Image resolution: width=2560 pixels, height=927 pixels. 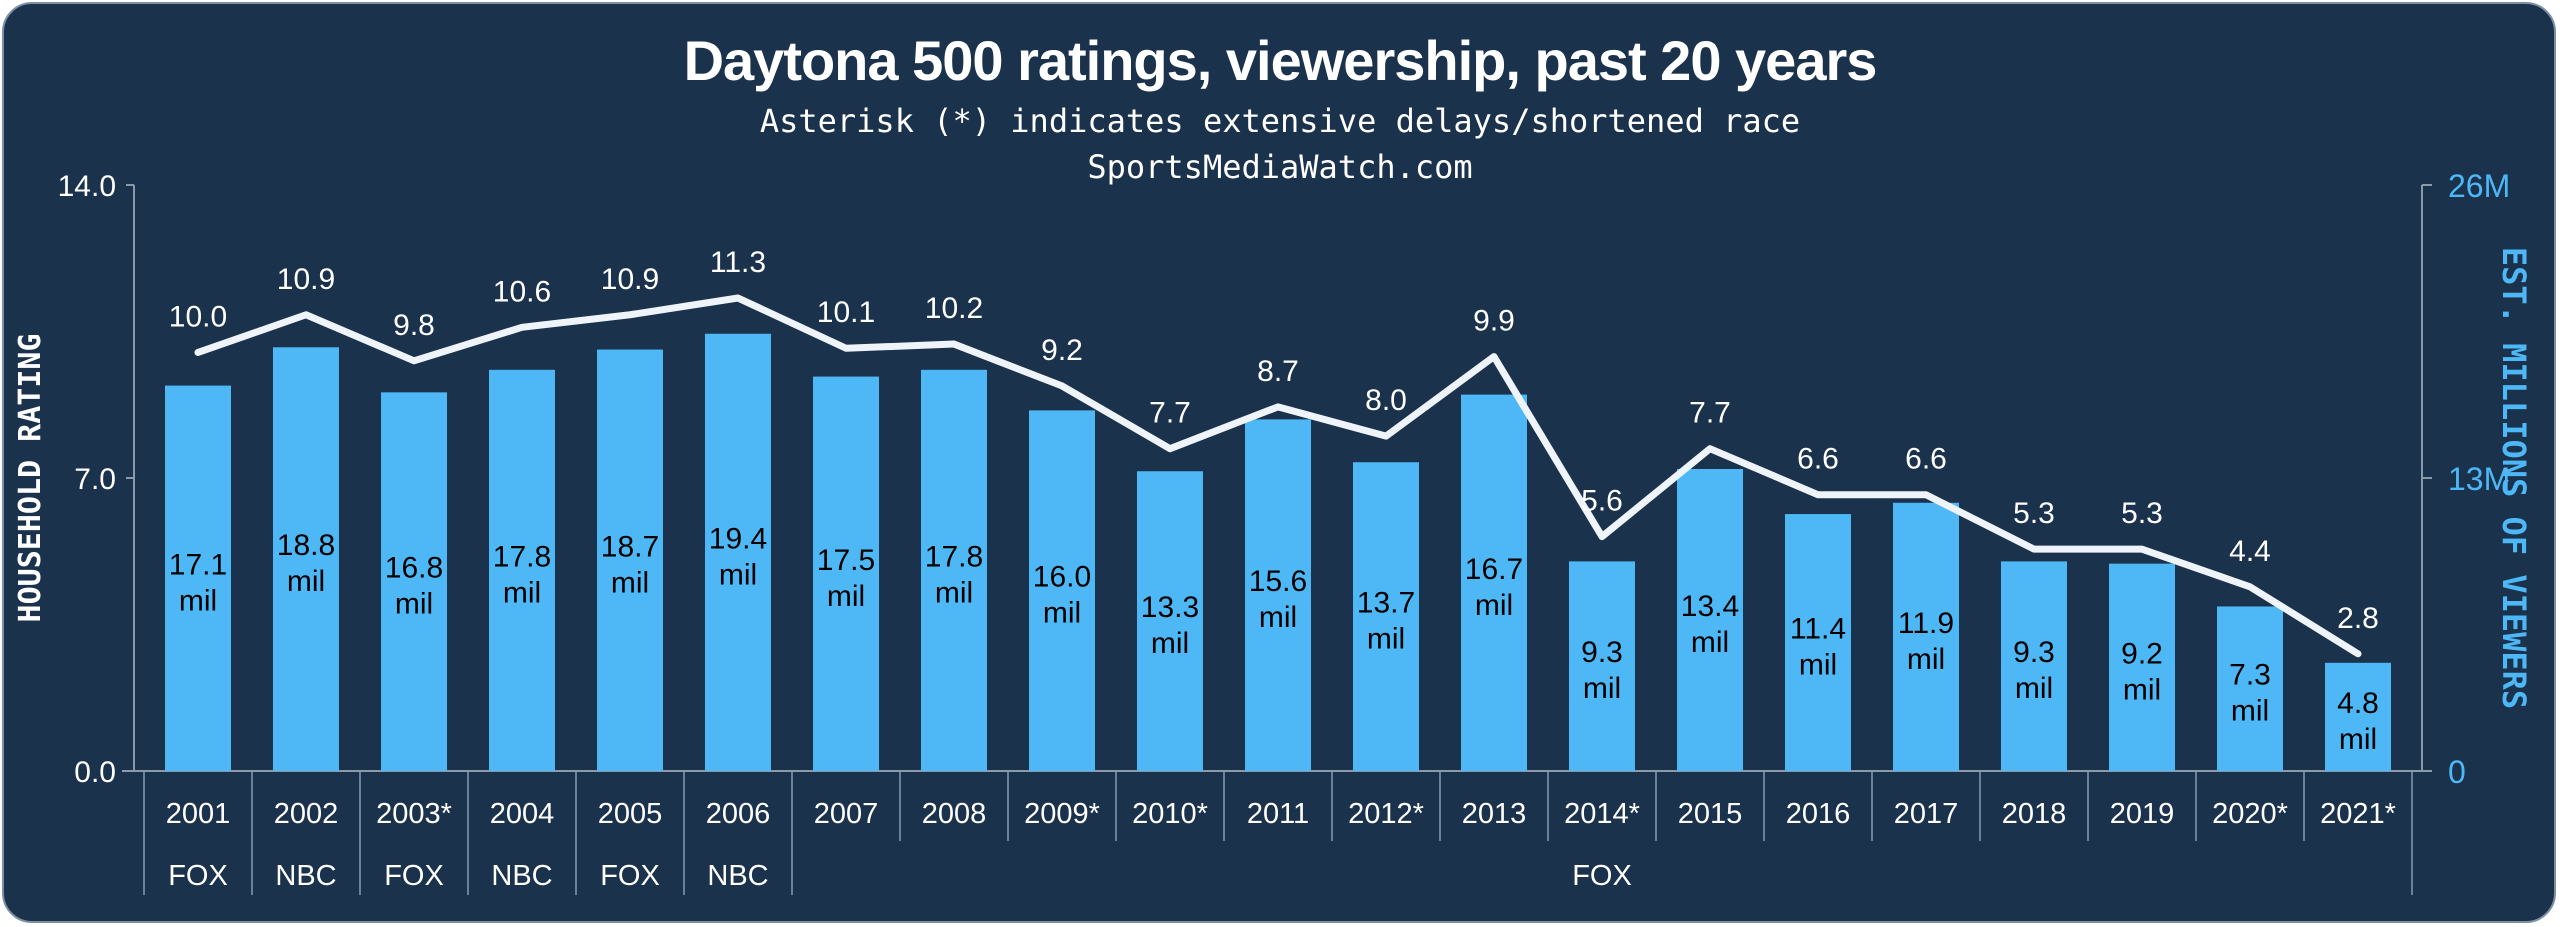 What do you see at coordinates (2250, 814) in the screenshot?
I see `year-label: 2020*` at bounding box center [2250, 814].